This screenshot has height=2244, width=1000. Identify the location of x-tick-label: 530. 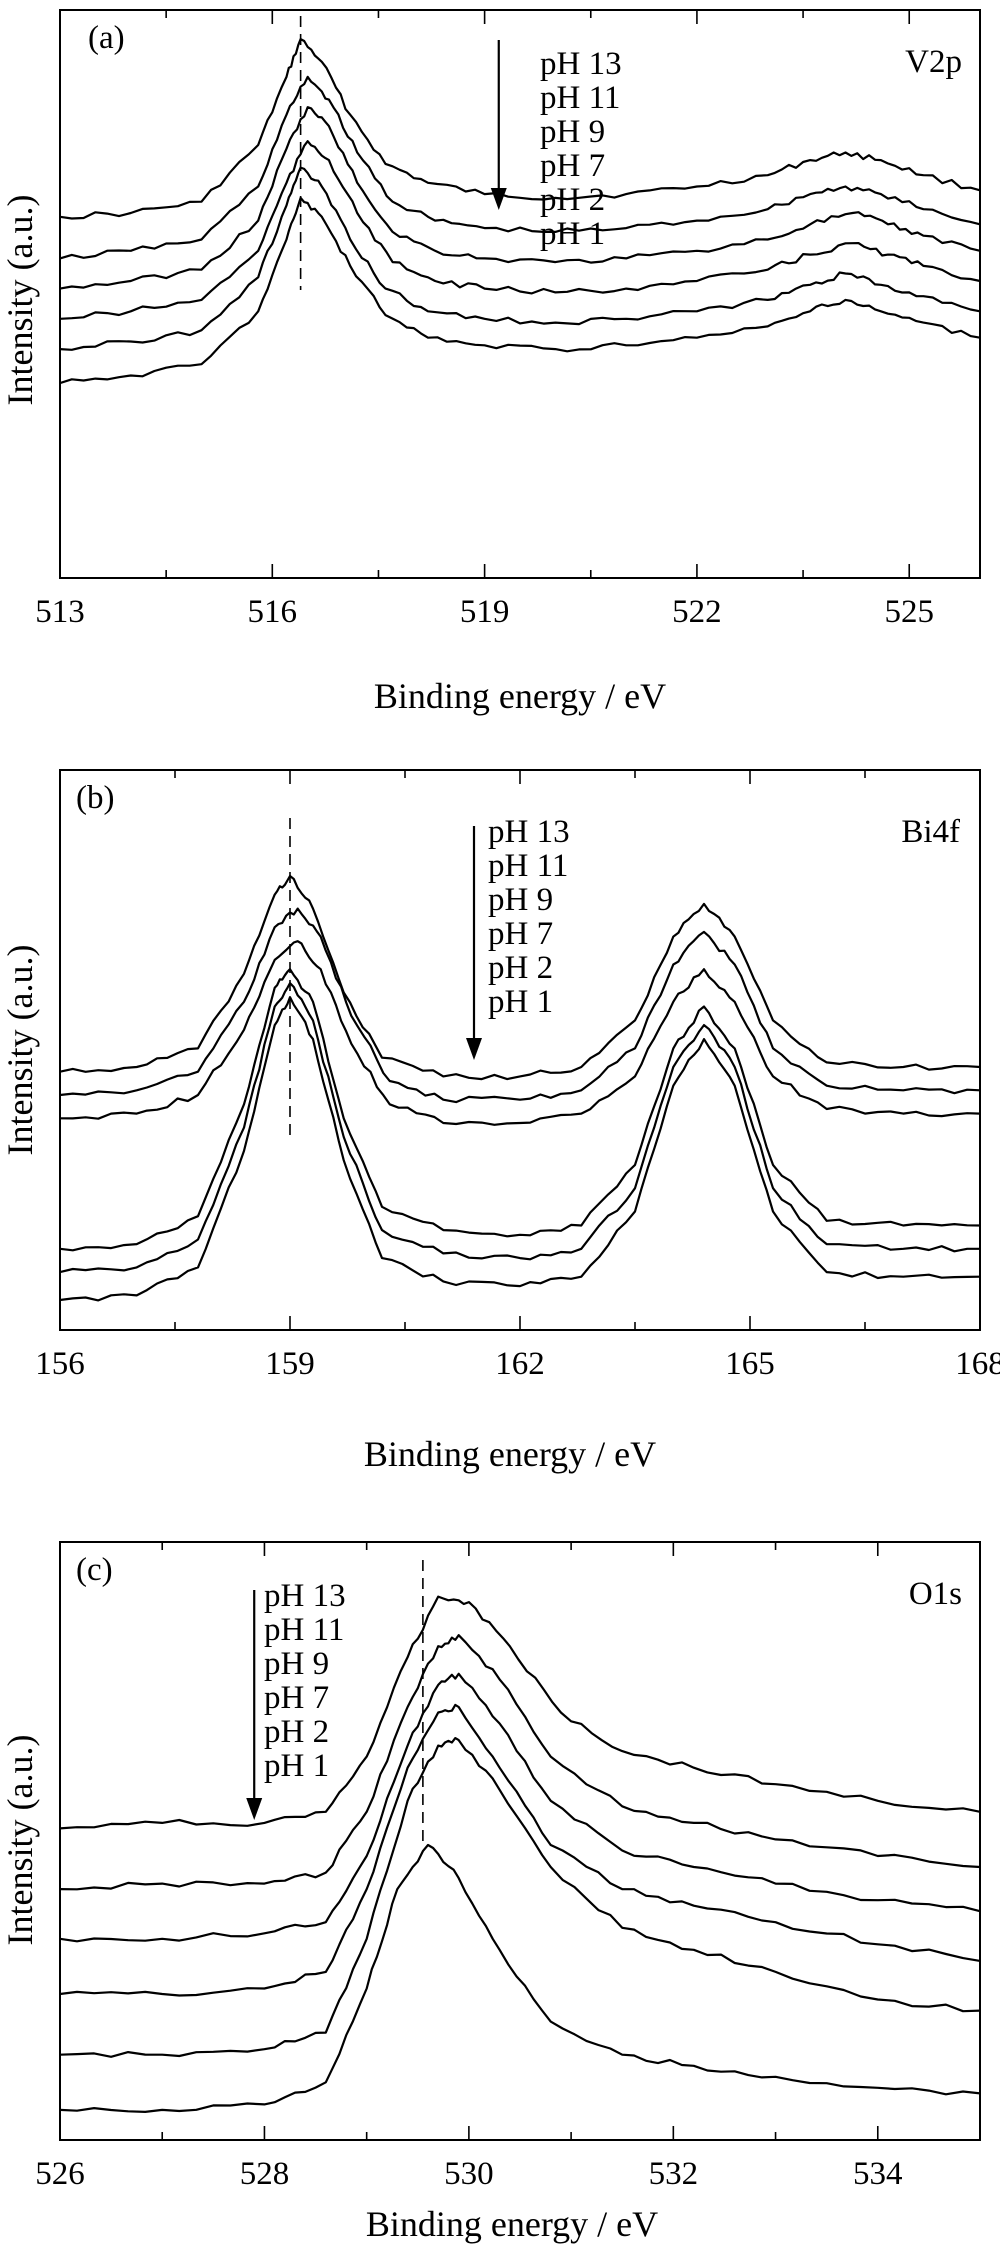
(469, 2174).